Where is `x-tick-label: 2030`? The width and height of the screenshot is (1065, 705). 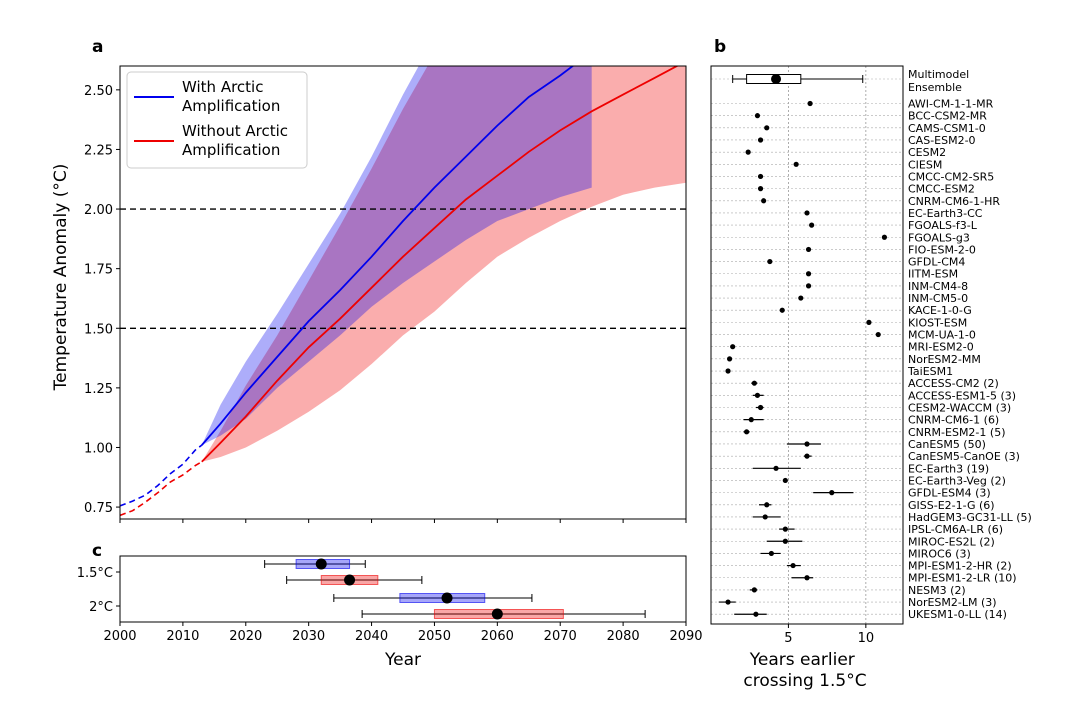 x-tick-label: 2030 is located at coordinates (308, 636).